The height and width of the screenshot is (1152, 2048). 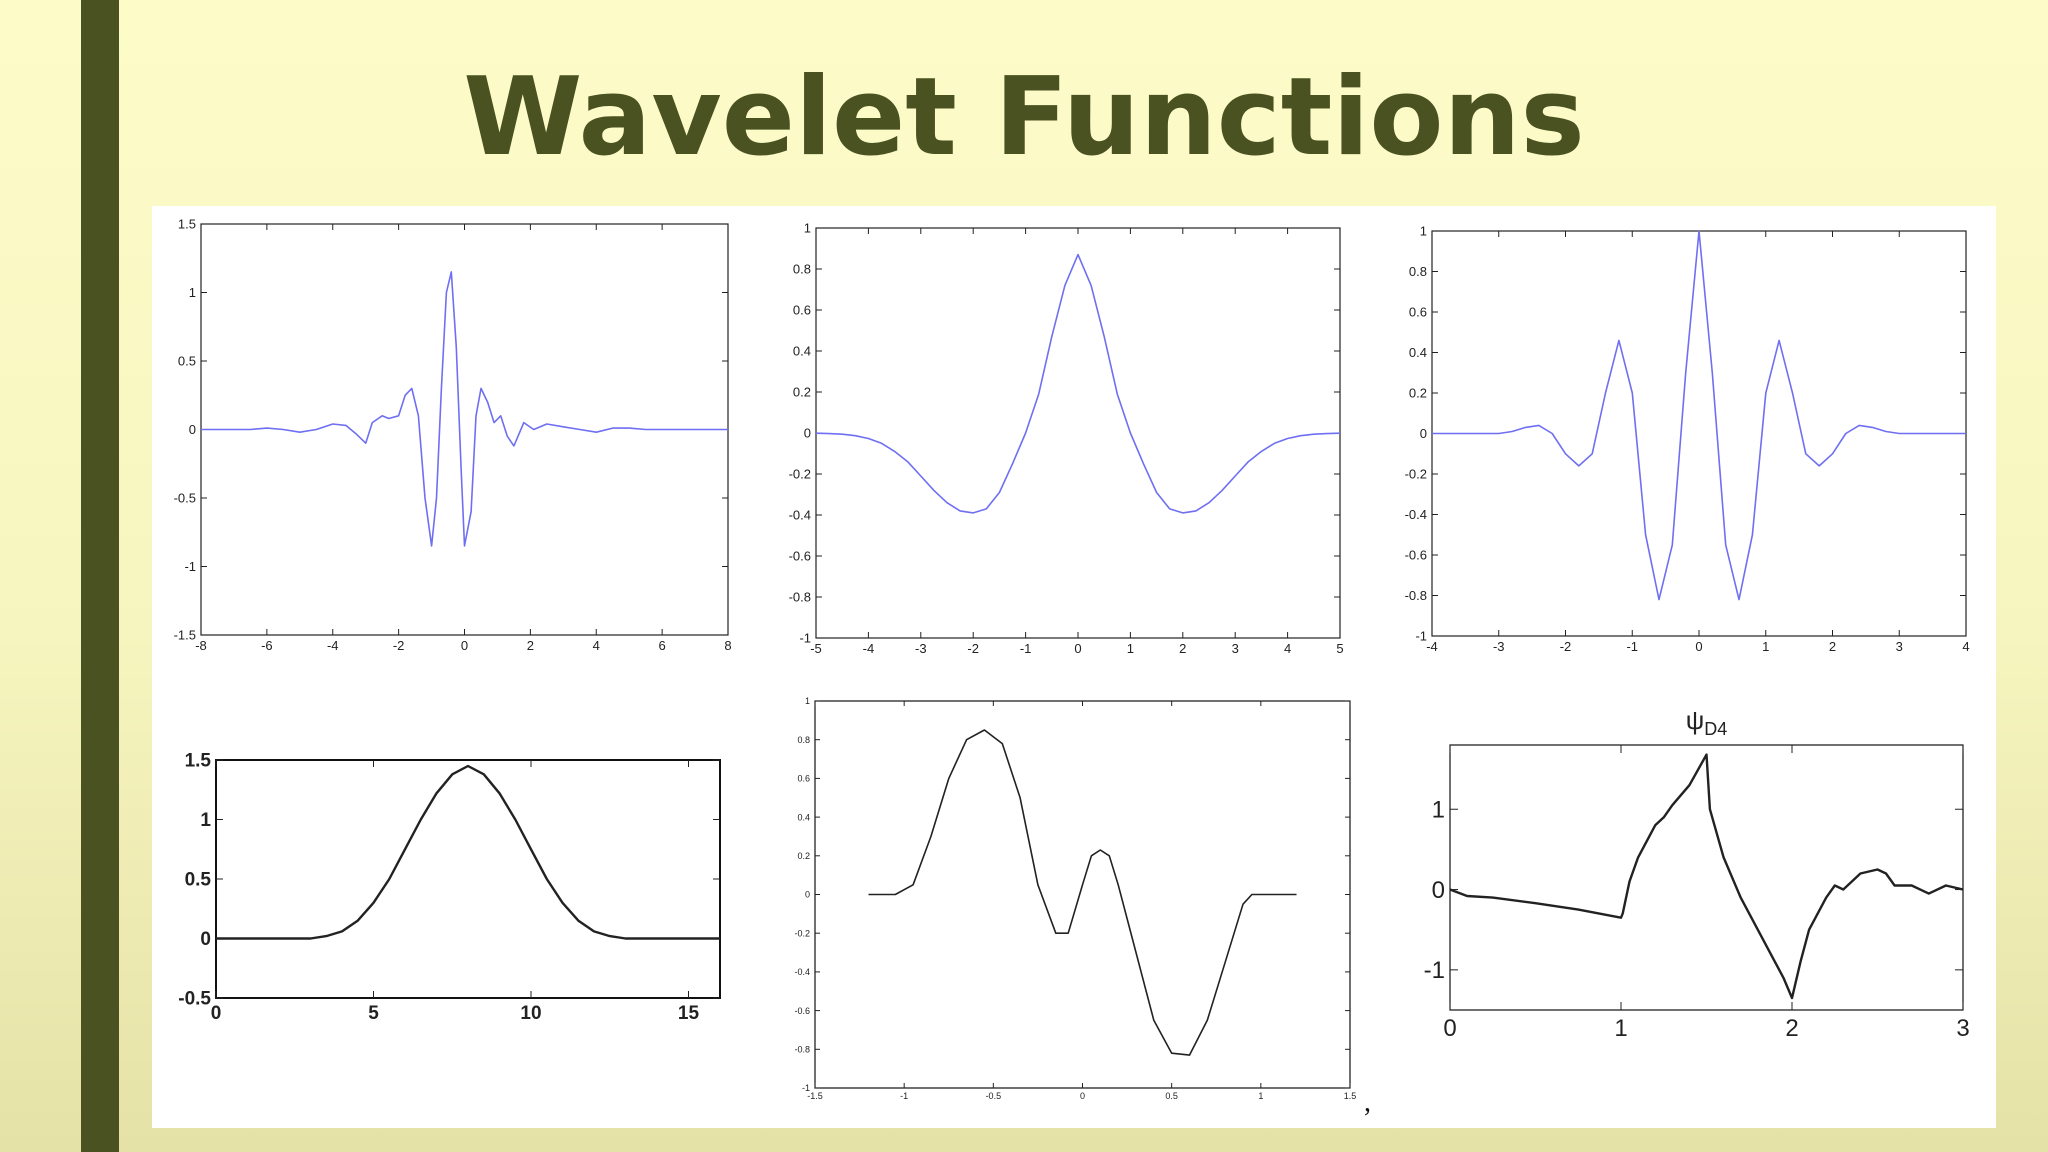 I want to click on x-tick-label: 0.5, so click(x=1171, y=1096).